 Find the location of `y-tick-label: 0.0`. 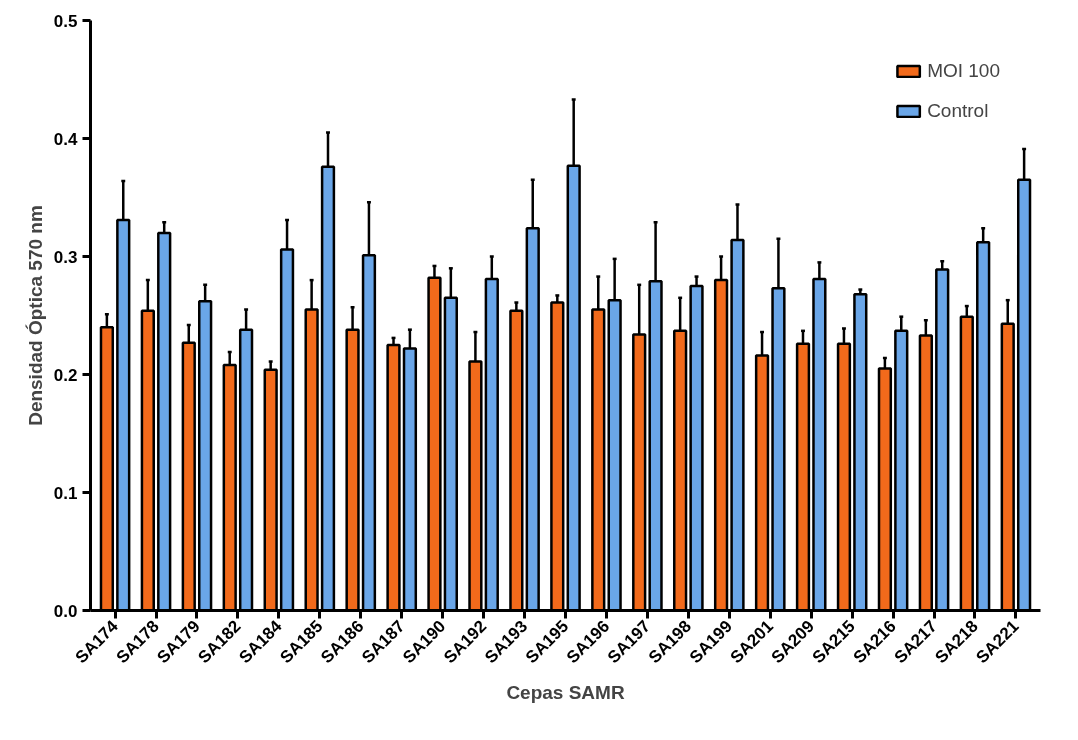

y-tick-label: 0.0 is located at coordinates (65, 611).